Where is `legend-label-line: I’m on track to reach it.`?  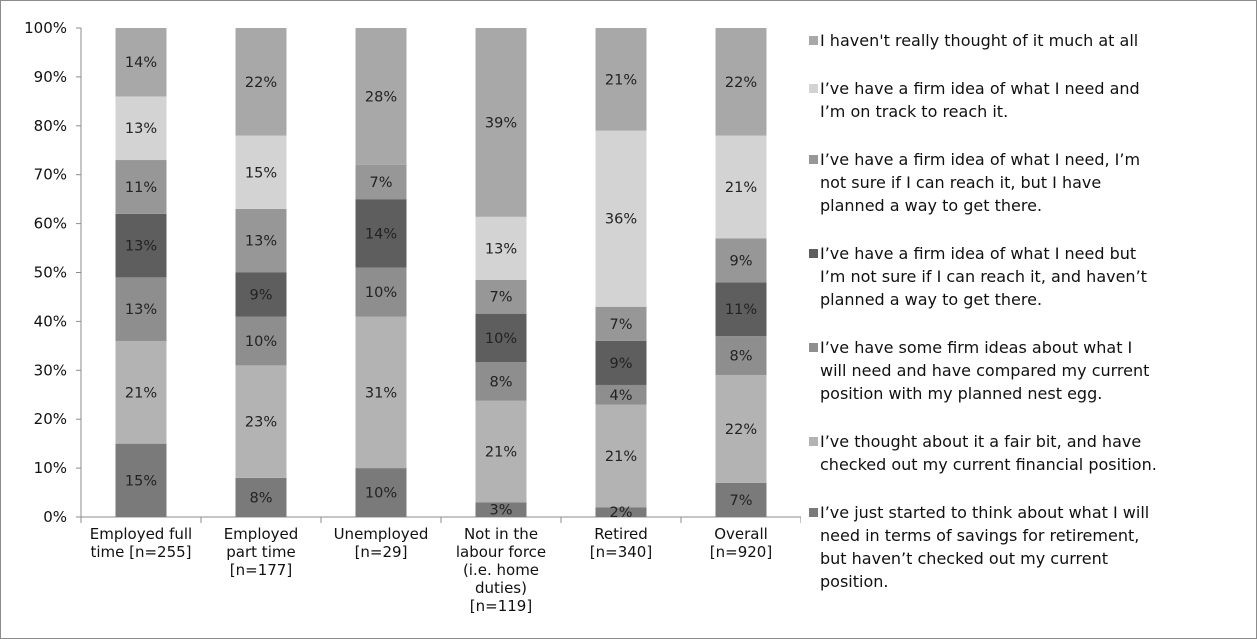 legend-label-line: I’m on track to reach it. is located at coordinates (914, 111).